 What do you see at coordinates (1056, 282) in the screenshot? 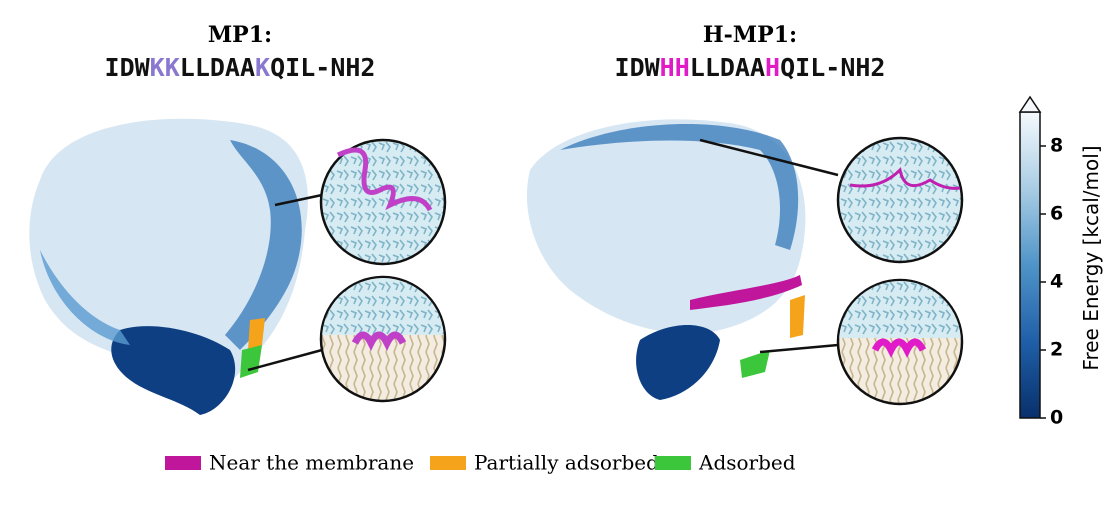
I see `colorbar-tick-label: 4` at bounding box center [1056, 282].